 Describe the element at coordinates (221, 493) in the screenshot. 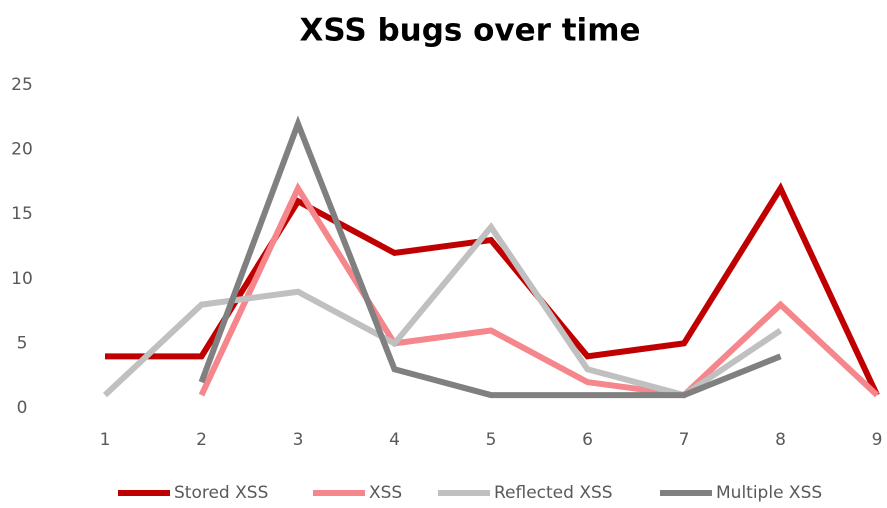

I see `legend-label: Stored XSS` at that location.